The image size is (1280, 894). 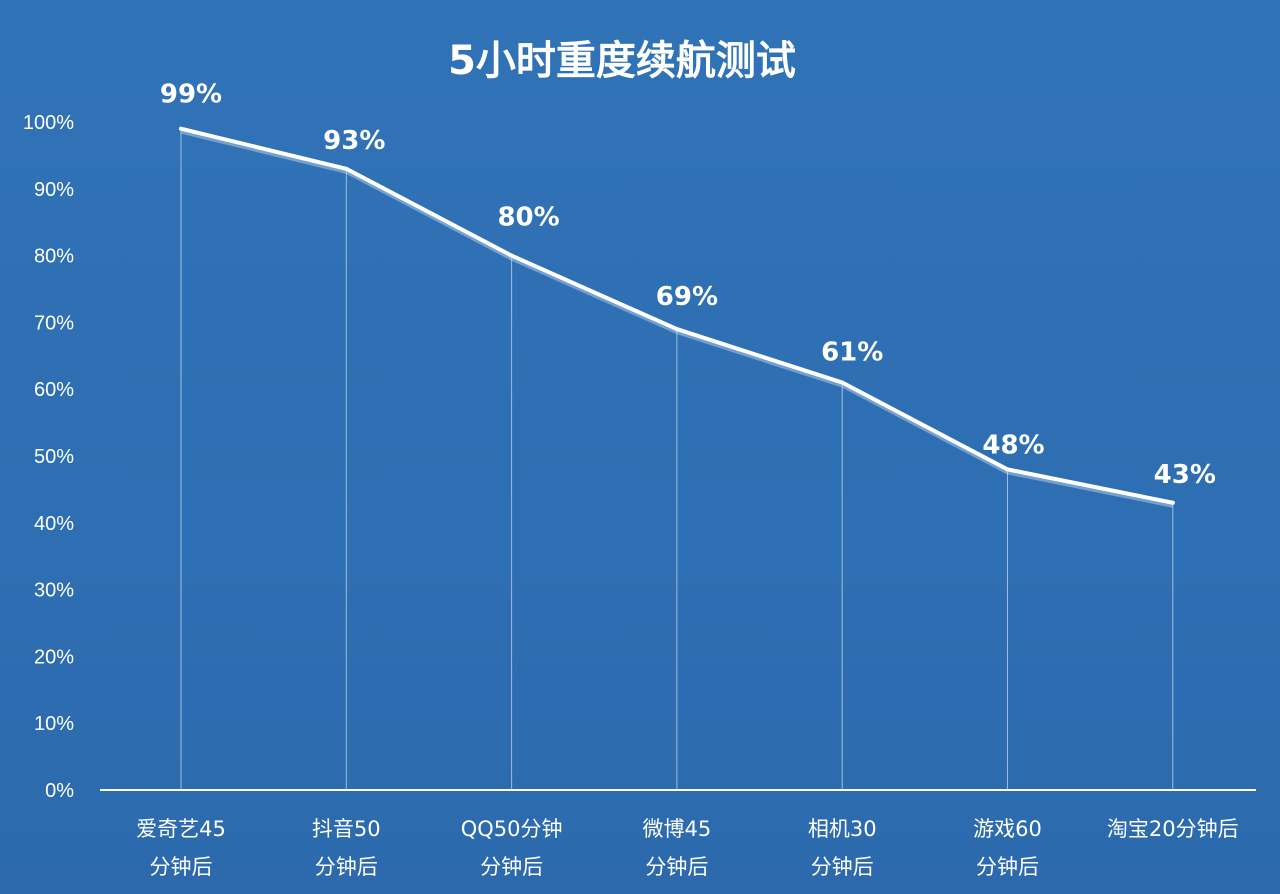 What do you see at coordinates (677, 829) in the screenshot?
I see `x-tick-label: 微博45` at bounding box center [677, 829].